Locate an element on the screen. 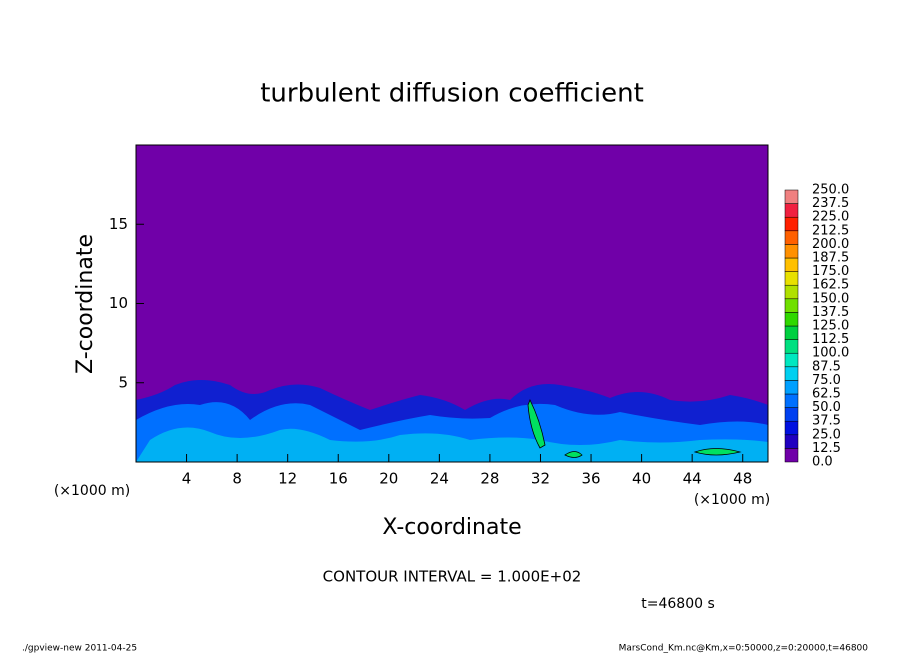  colorbar-label: 100.0 is located at coordinates (830, 353).